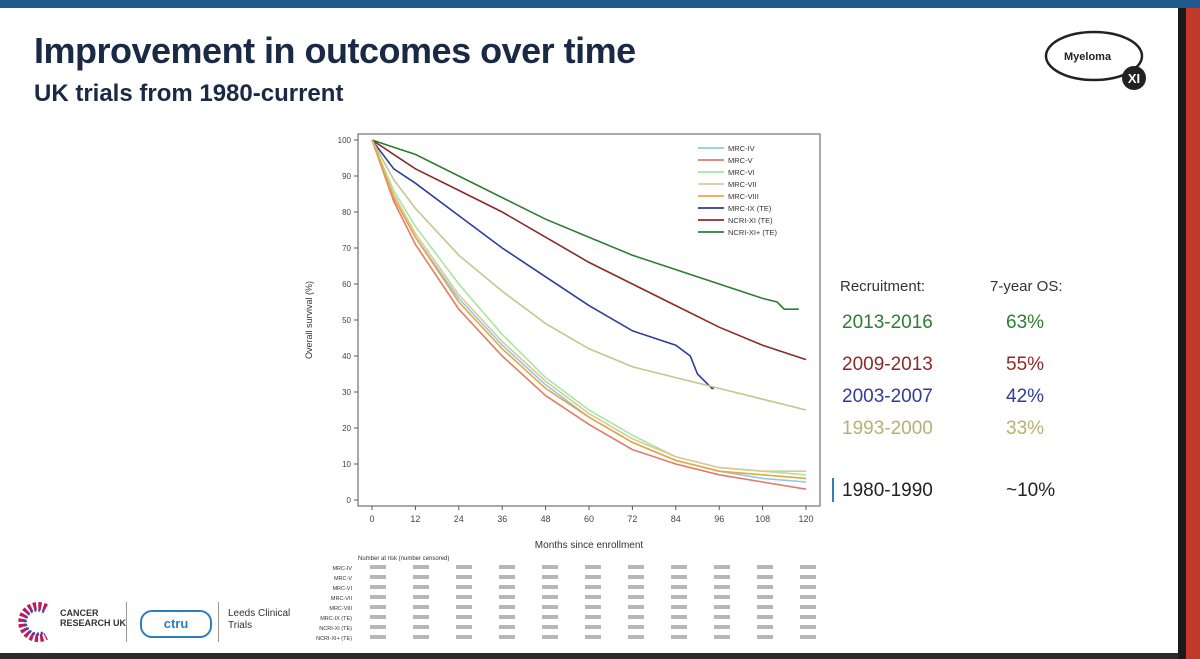 The image size is (1200, 659). What do you see at coordinates (752, 232) in the screenshot?
I see `legend-label: NCRI-XI+ (TE)` at bounding box center [752, 232].